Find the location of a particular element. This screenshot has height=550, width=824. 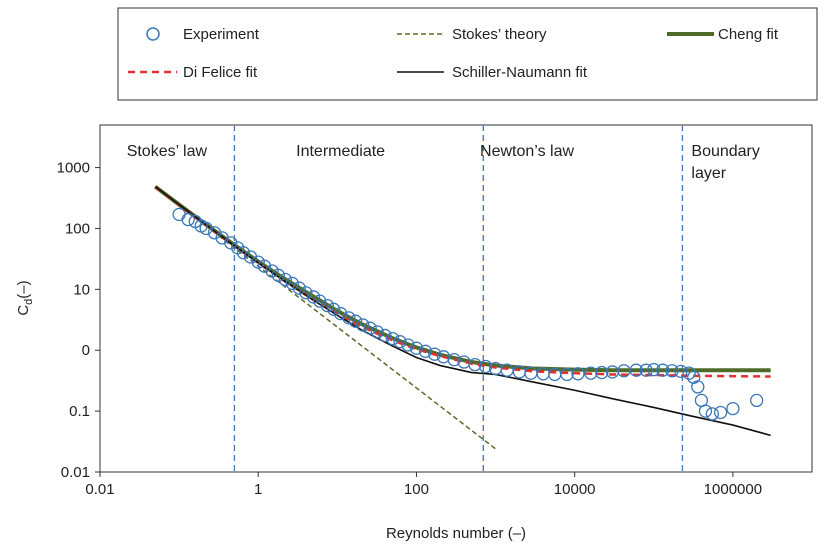

y-axis-title-subscript: d is located at coordinates (29, 302).